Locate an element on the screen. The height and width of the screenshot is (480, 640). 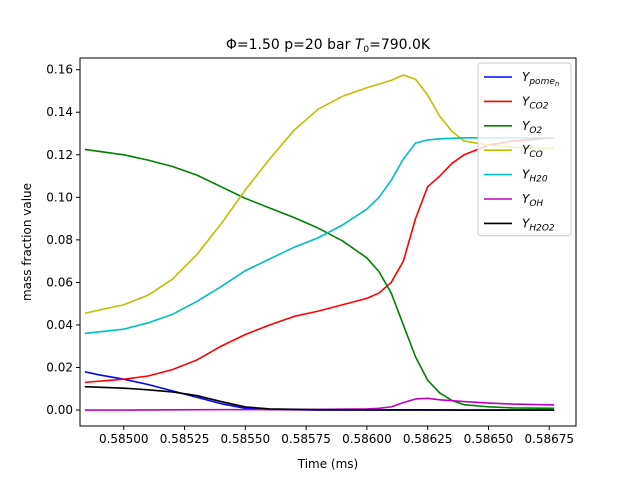
legend-entry-co: YCO is located at coordinates (532, 151).